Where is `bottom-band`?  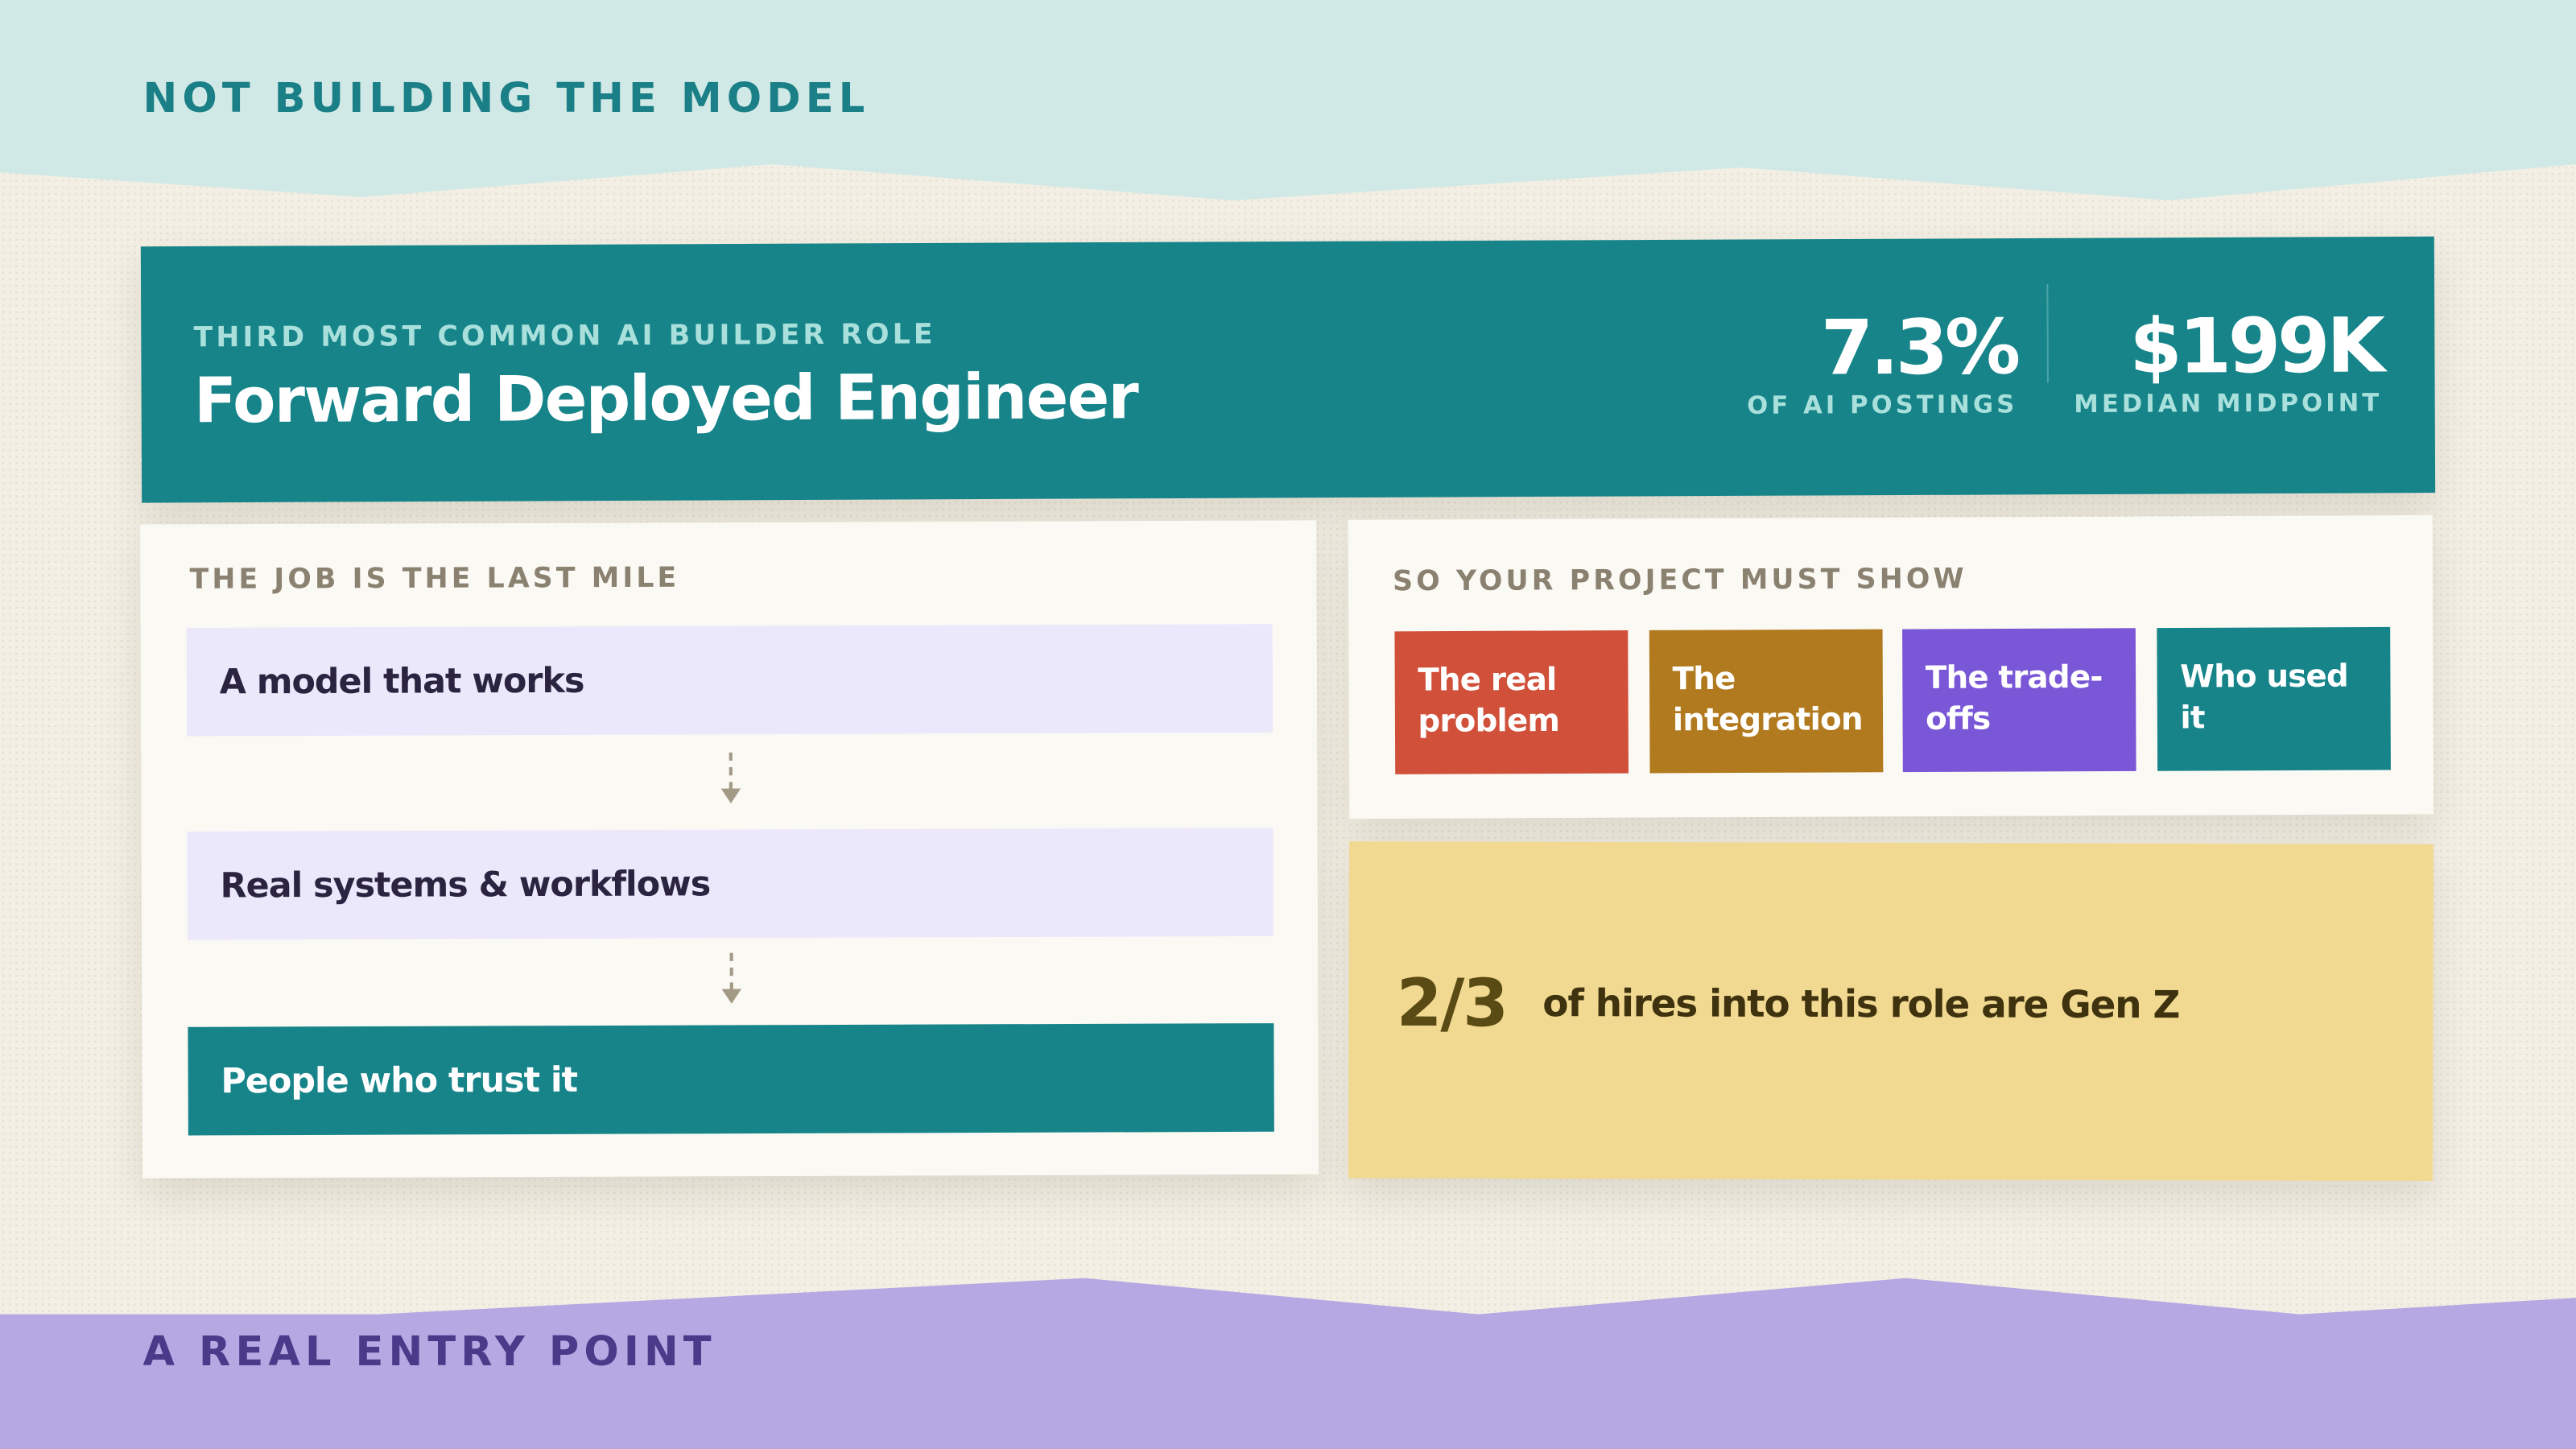 bottom-band is located at coordinates (1288, 1363).